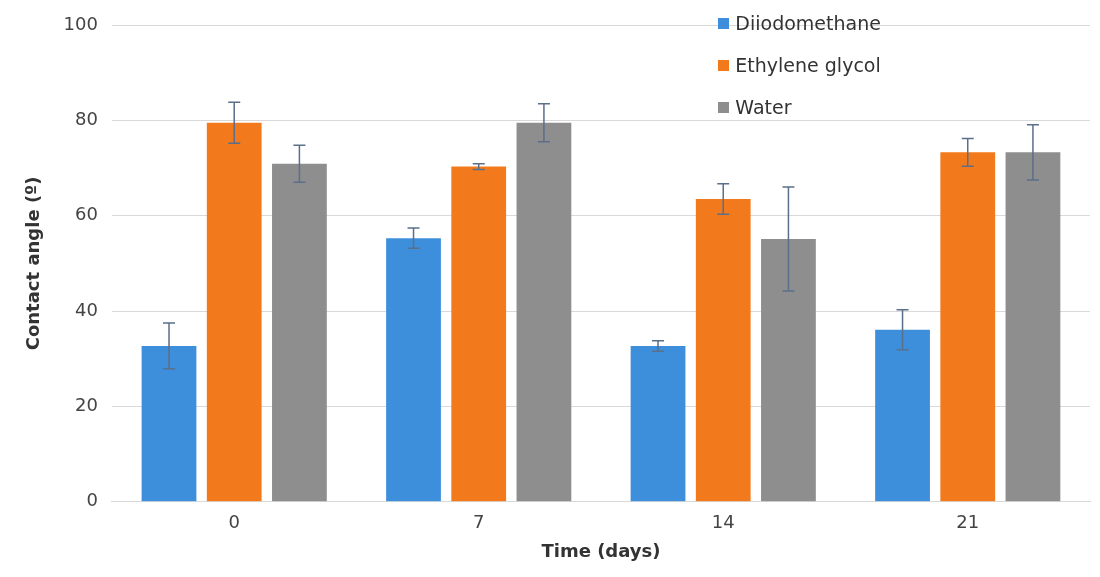 The height and width of the screenshot is (577, 1100). I want to click on x-tick-label: 14, so click(723, 522).